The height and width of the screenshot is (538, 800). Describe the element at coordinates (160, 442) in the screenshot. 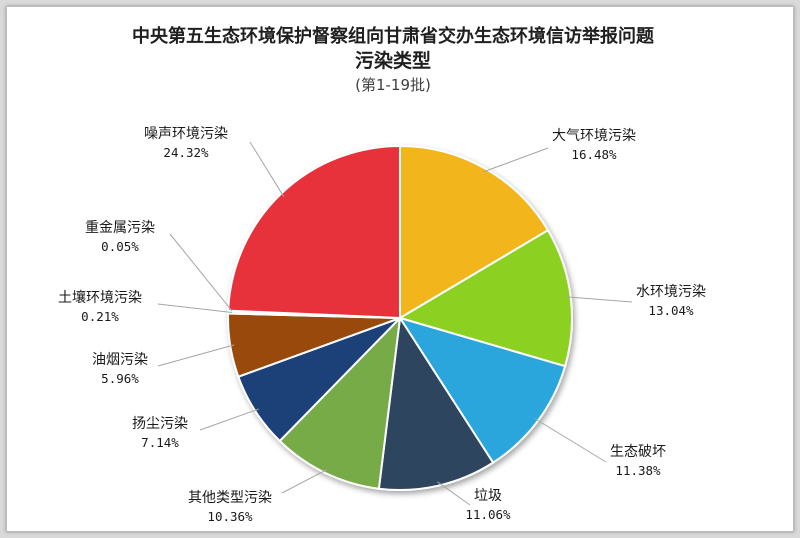

I see `slice-label-percent: 7.14%` at that location.